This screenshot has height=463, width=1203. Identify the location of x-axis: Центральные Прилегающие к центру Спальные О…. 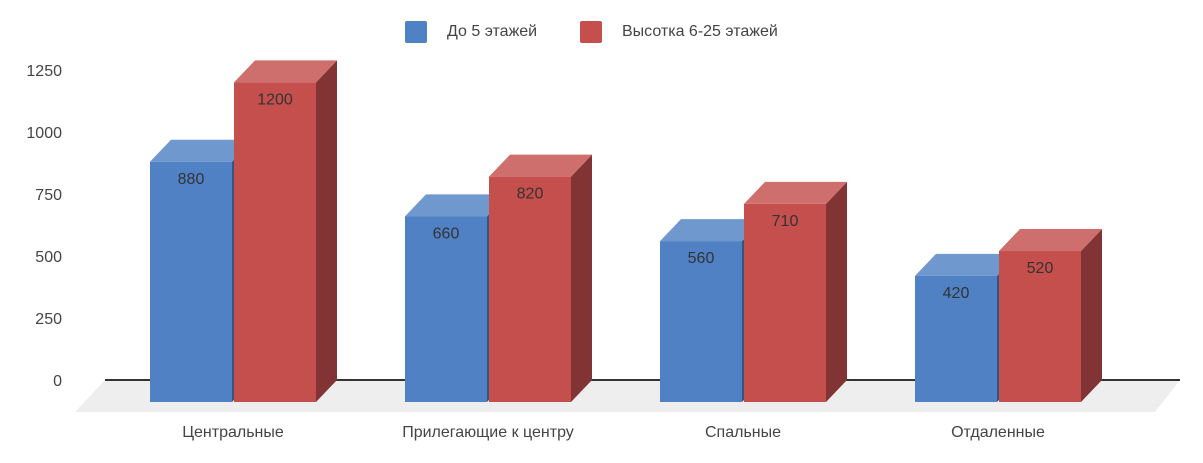
(613, 432).